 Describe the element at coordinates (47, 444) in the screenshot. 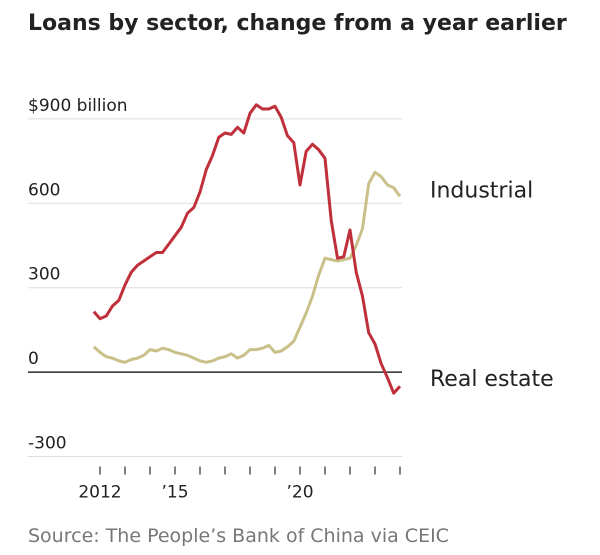

I see `y-tick-label: -300` at that location.